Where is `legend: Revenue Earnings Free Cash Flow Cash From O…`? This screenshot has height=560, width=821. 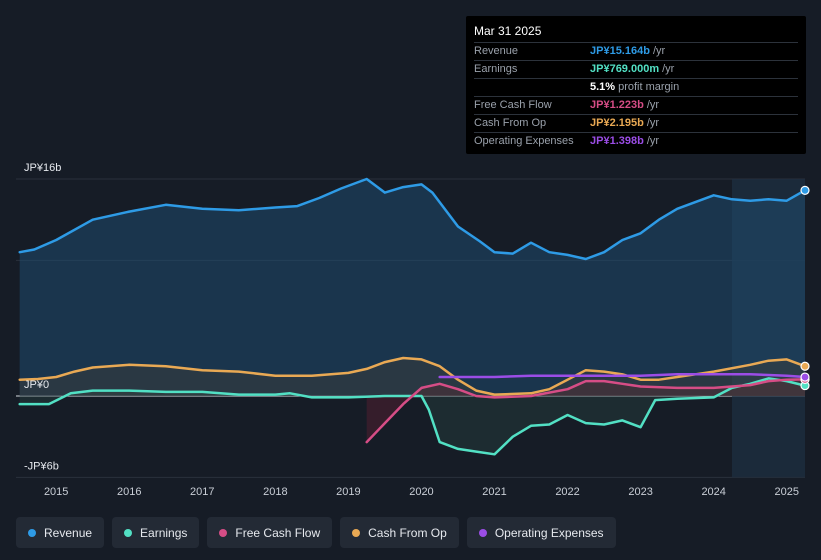
legend: Revenue Earnings Free Cash Flow Cash From O… is located at coordinates (316, 532).